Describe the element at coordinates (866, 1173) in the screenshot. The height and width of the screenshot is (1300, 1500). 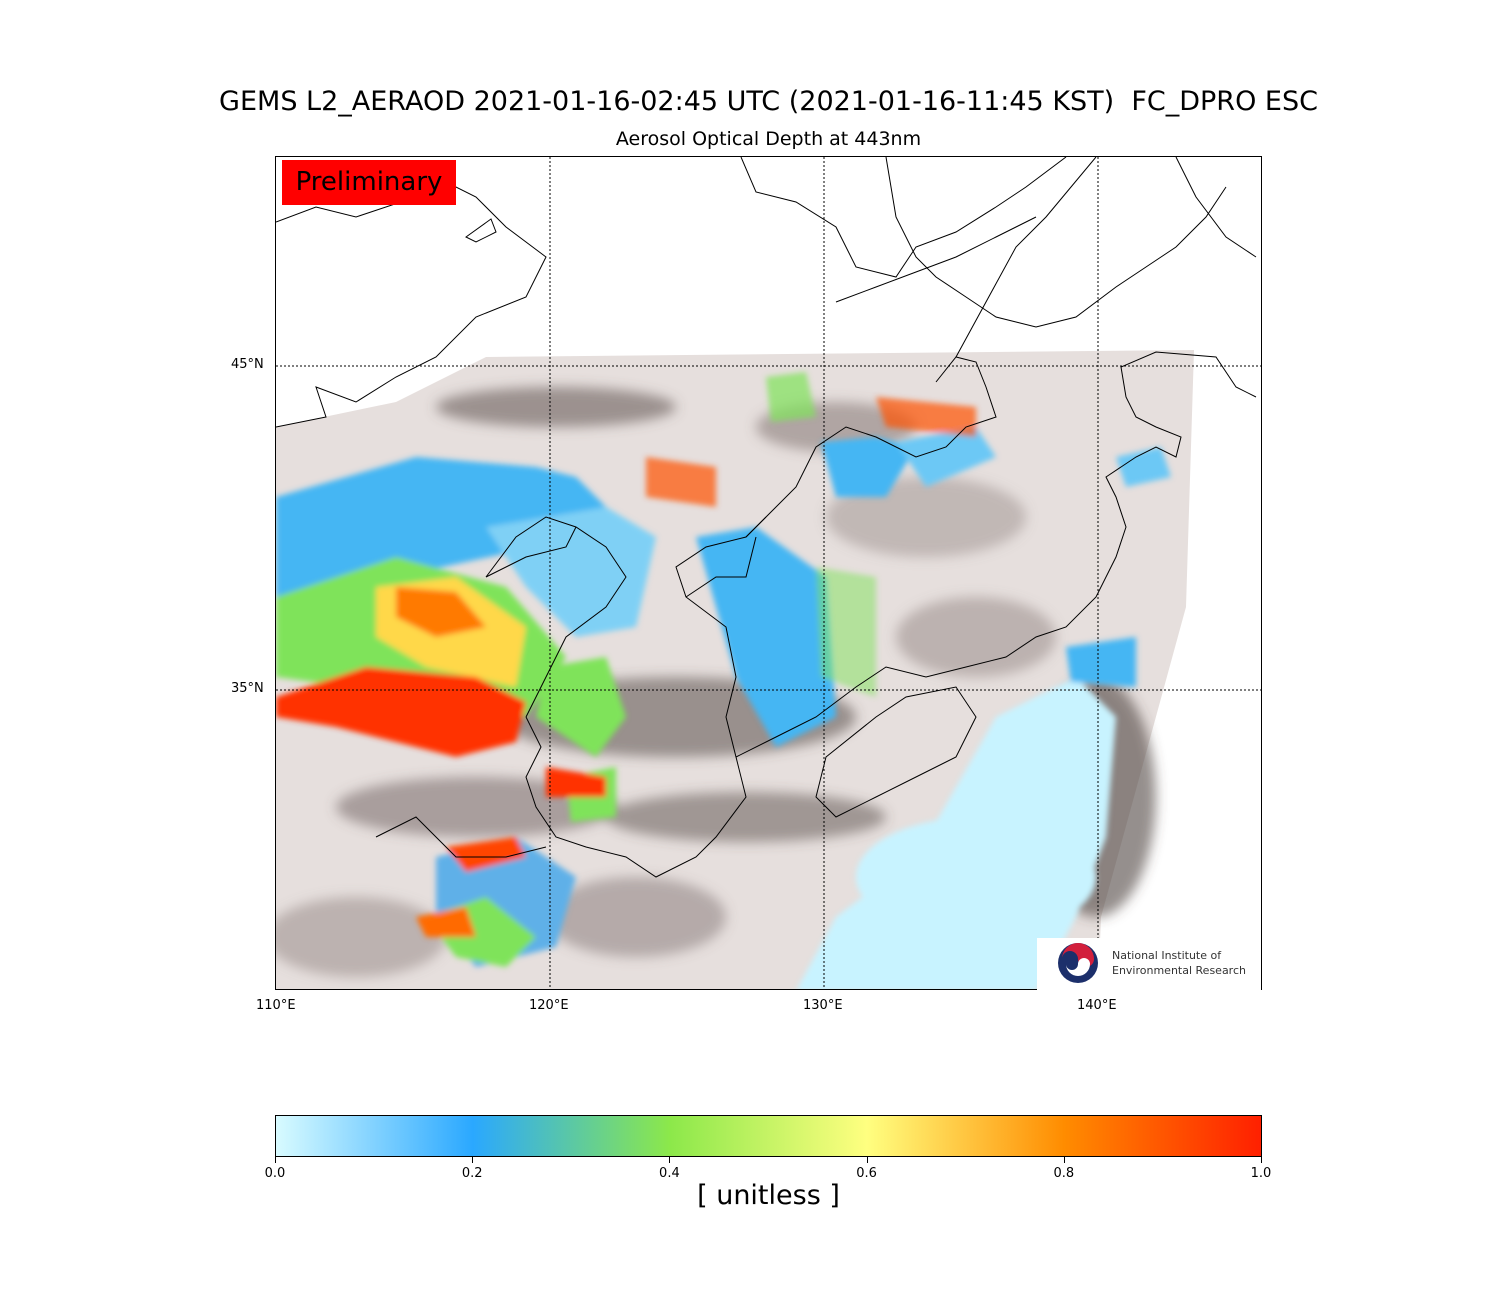
I see `colorbar-tick-label: 0.6` at that location.